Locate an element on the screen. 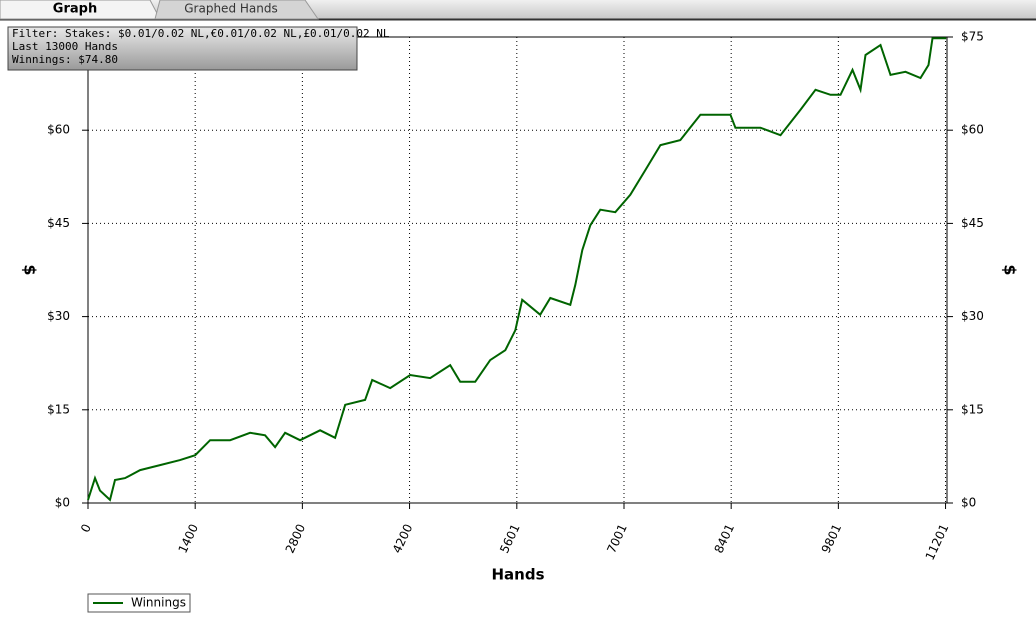 The width and height of the screenshot is (1036, 621). y2-tick-label: $75 is located at coordinates (972, 37).